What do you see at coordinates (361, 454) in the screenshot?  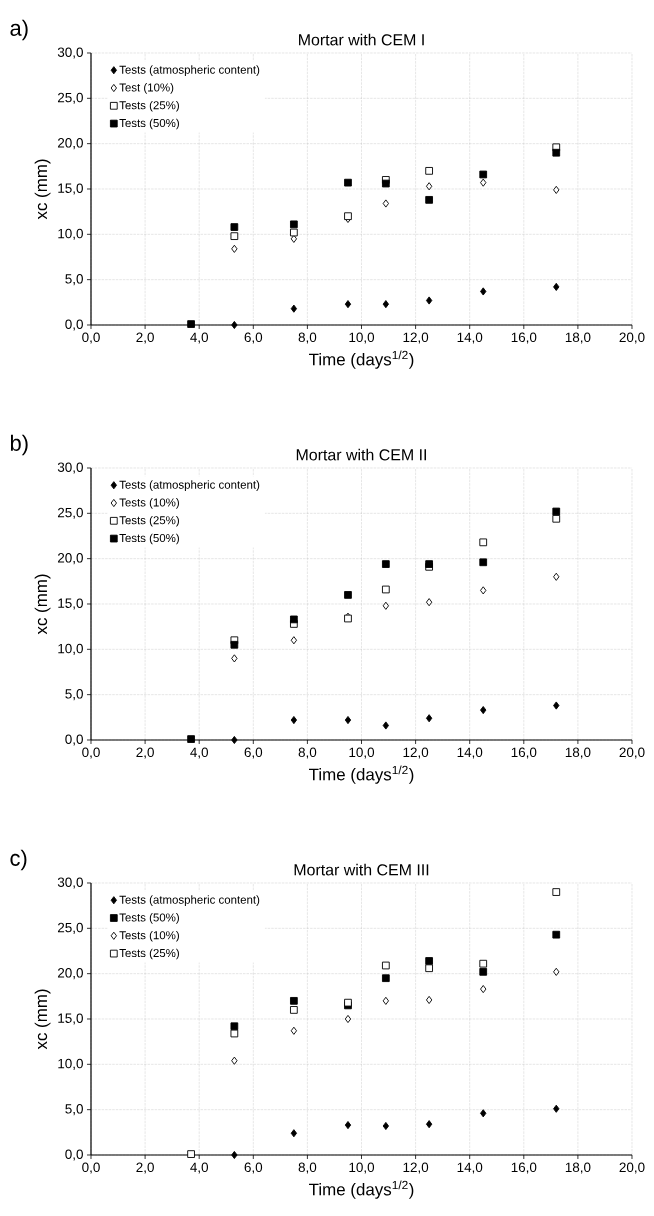 I see `chart-title: Mortar with CEM II` at bounding box center [361, 454].